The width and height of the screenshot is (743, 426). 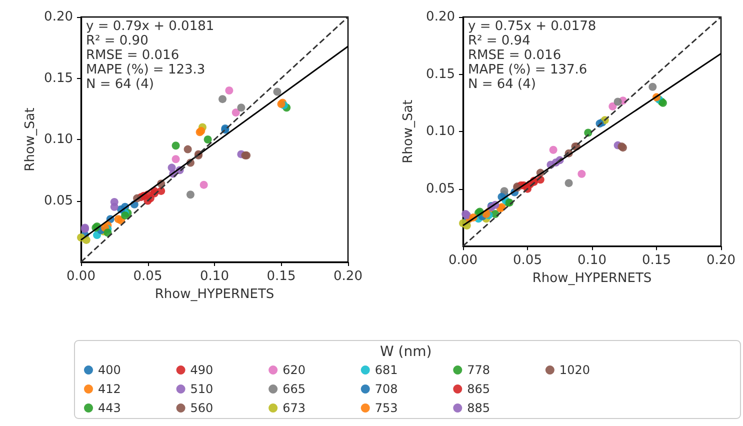 What do you see at coordinates (294, 408) in the screenshot?
I see `legend-label: 673` at bounding box center [294, 408].